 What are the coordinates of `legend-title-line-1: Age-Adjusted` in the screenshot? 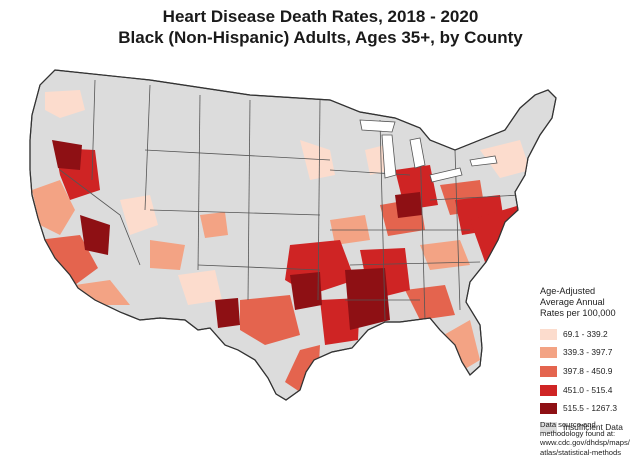 It's located at (568, 291).